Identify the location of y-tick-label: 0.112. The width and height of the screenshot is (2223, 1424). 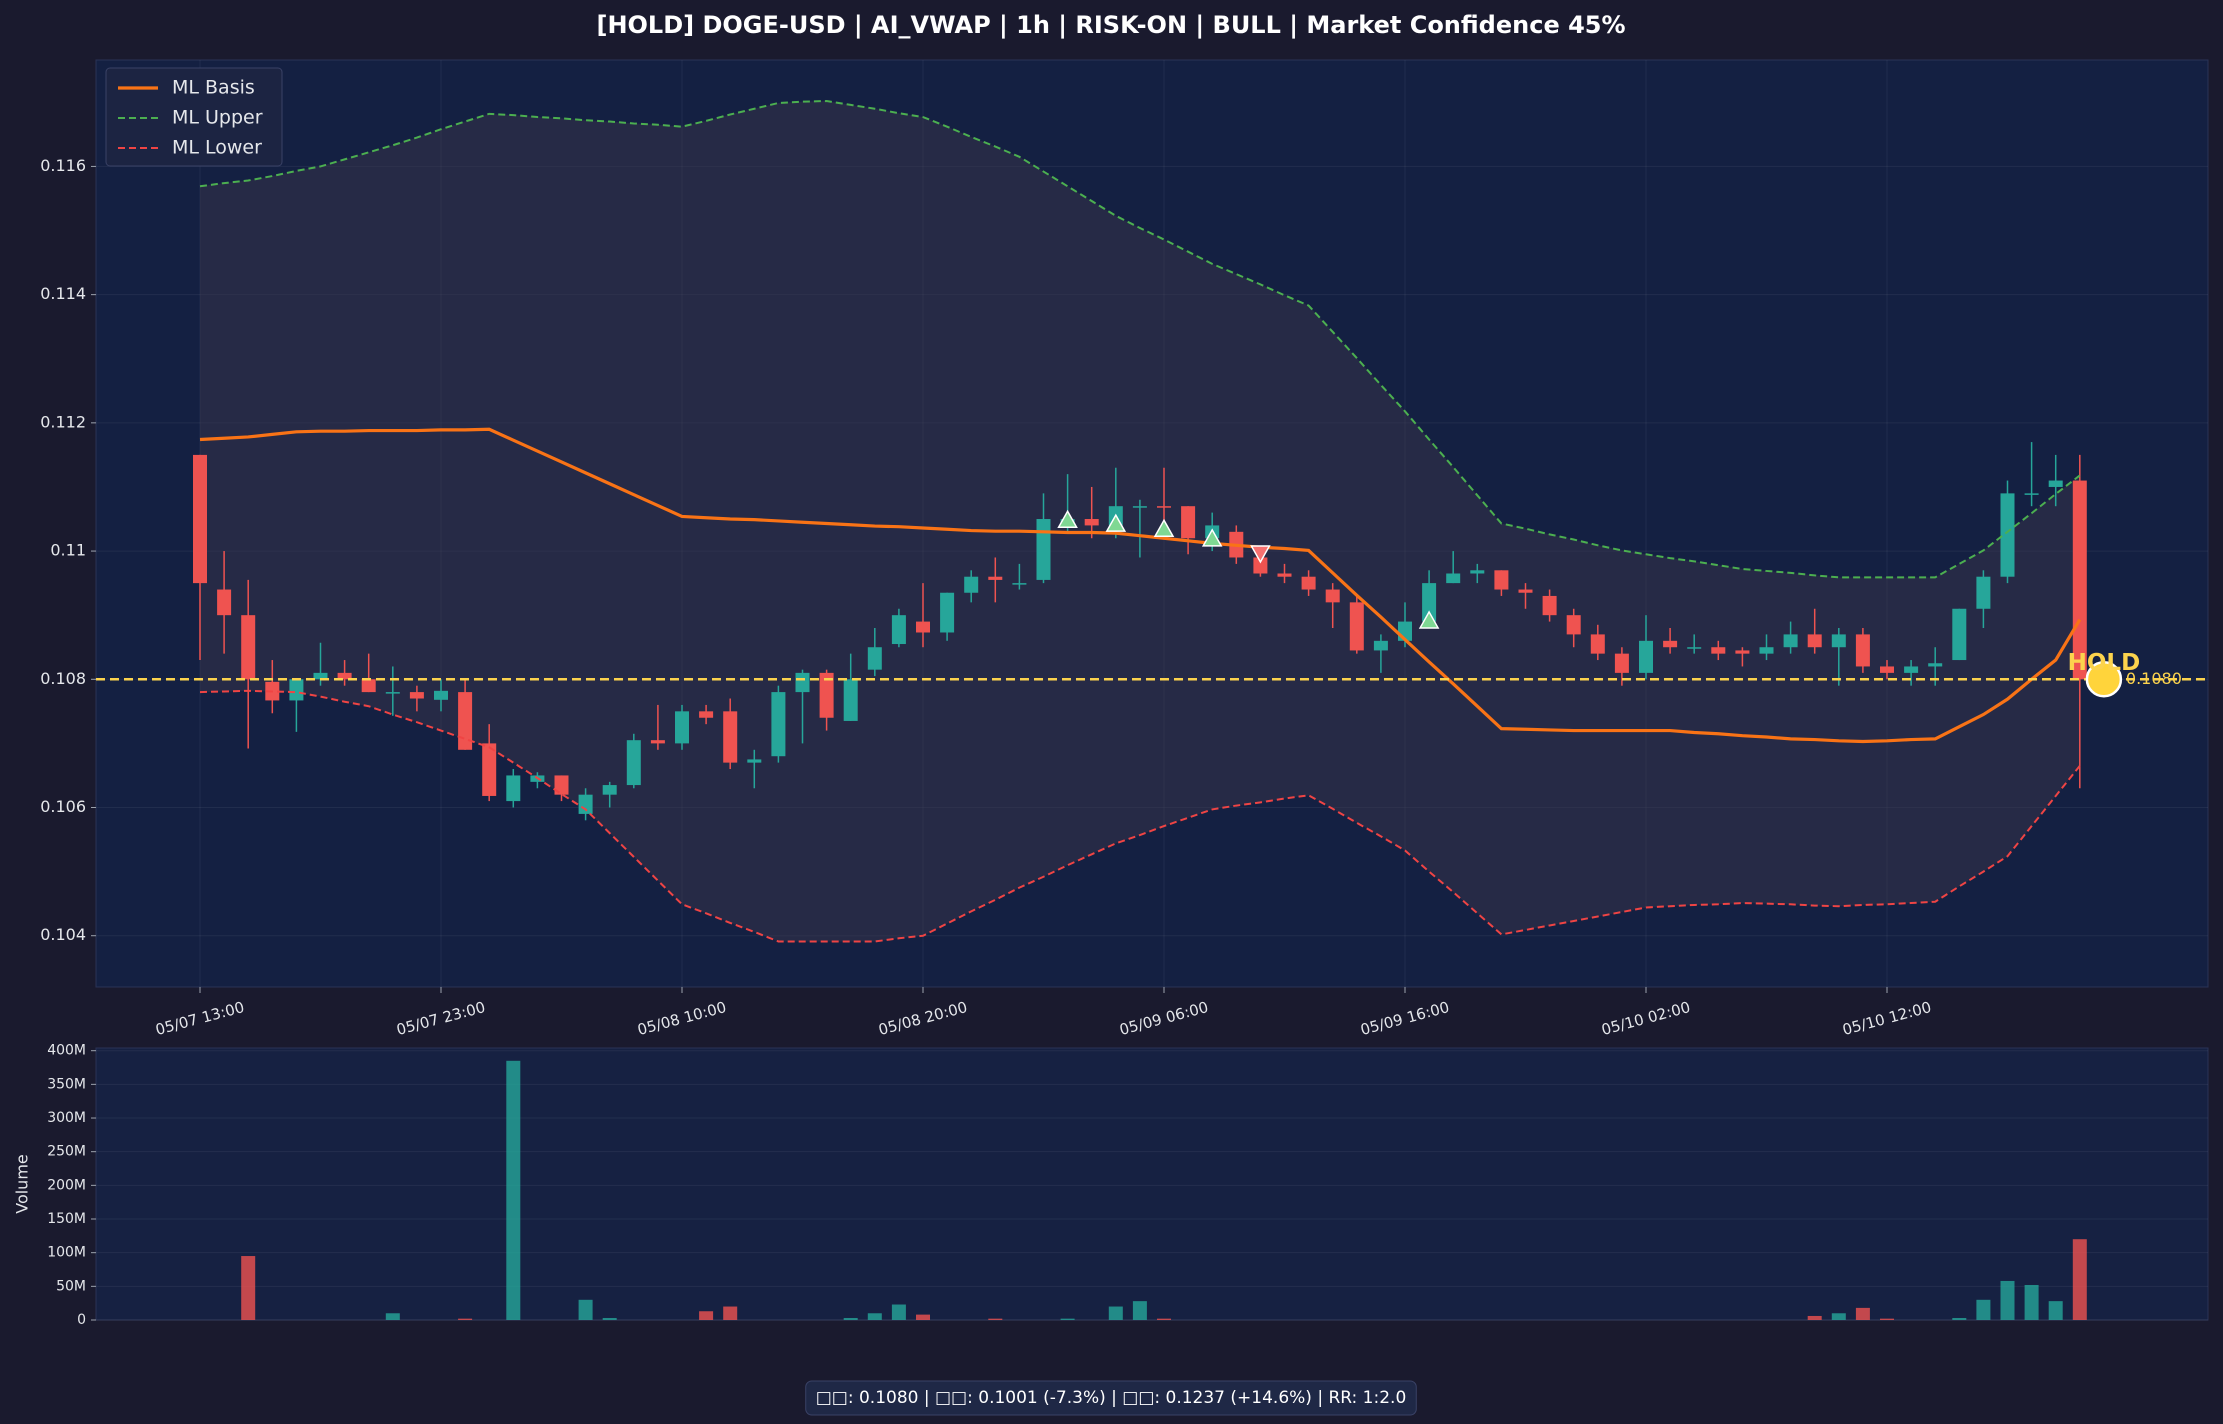
(63, 421).